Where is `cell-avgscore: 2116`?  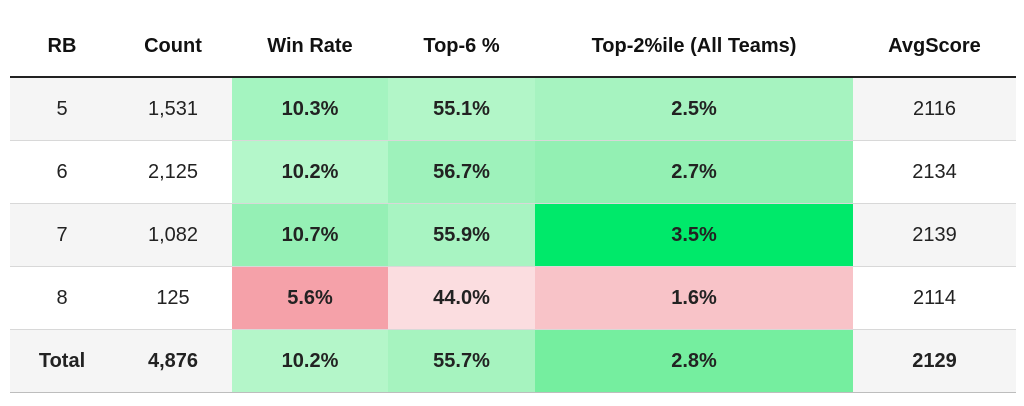
cell-avgscore: 2116 is located at coordinates (934, 109).